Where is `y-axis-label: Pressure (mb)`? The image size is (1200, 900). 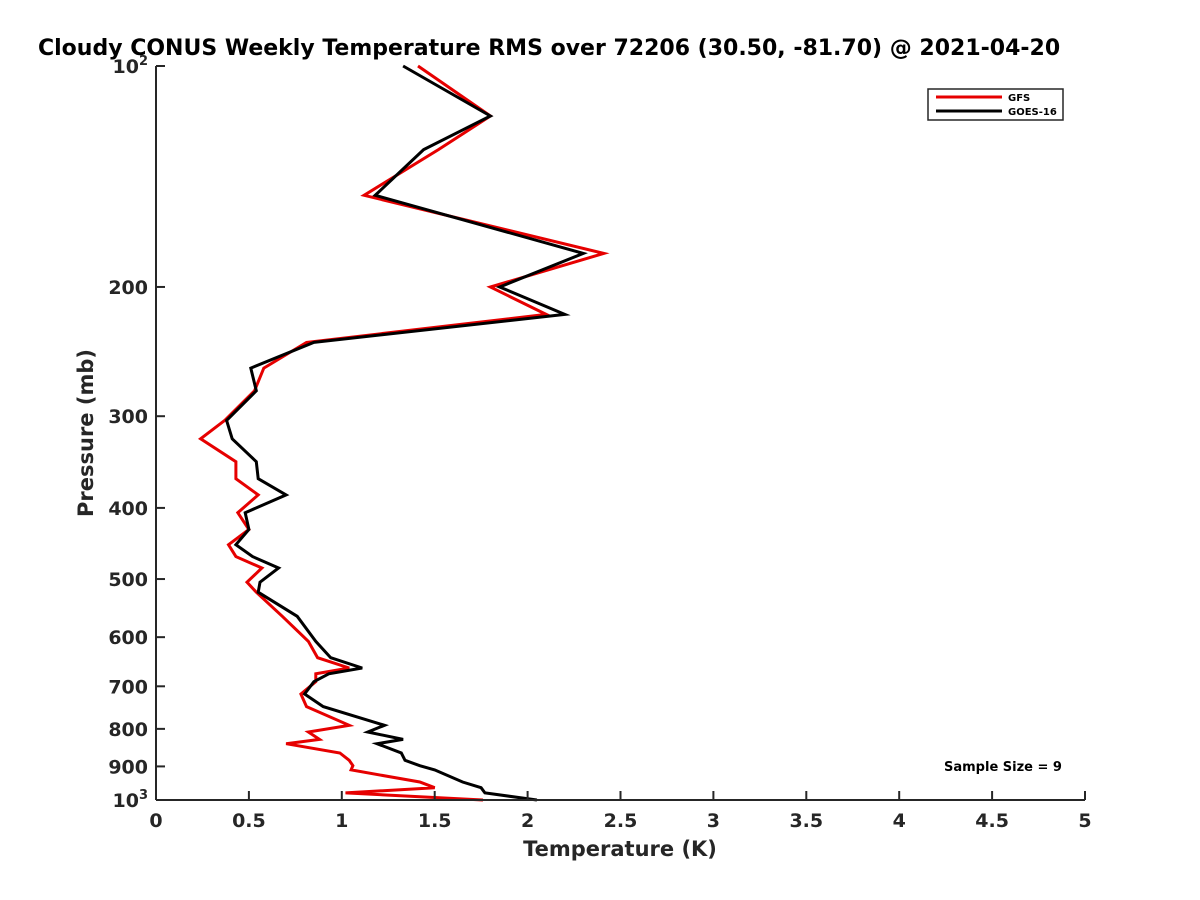
y-axis-label: Pressure (mb) is located at coordinates (86, 433).